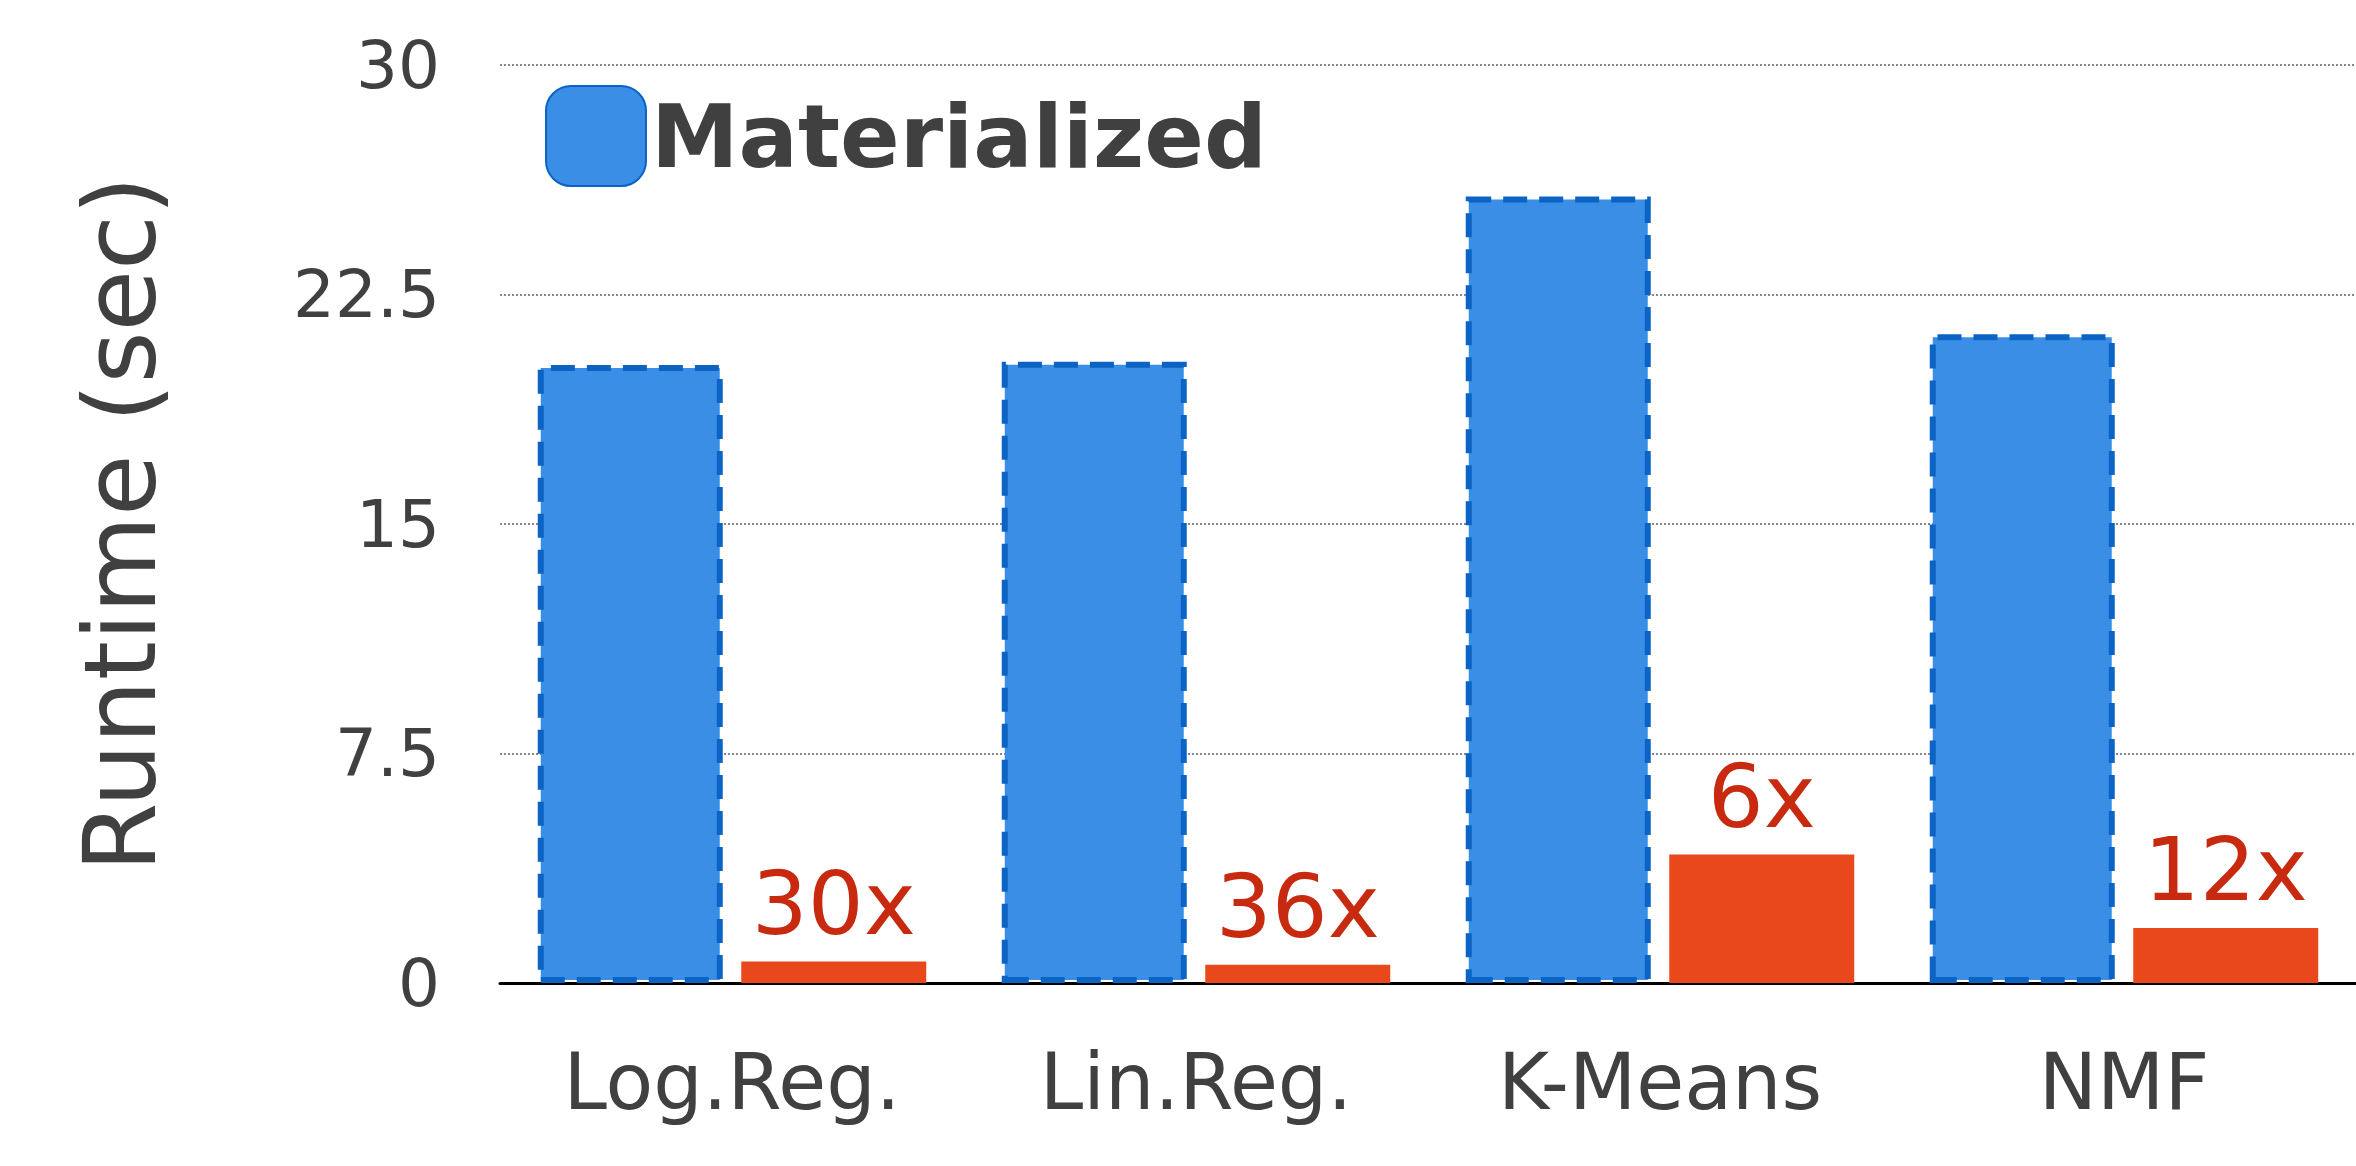 The width and height of the screenshot is (2356, 1166). I want to click on x-tick-label: K-Means, so click(1660, 1082).